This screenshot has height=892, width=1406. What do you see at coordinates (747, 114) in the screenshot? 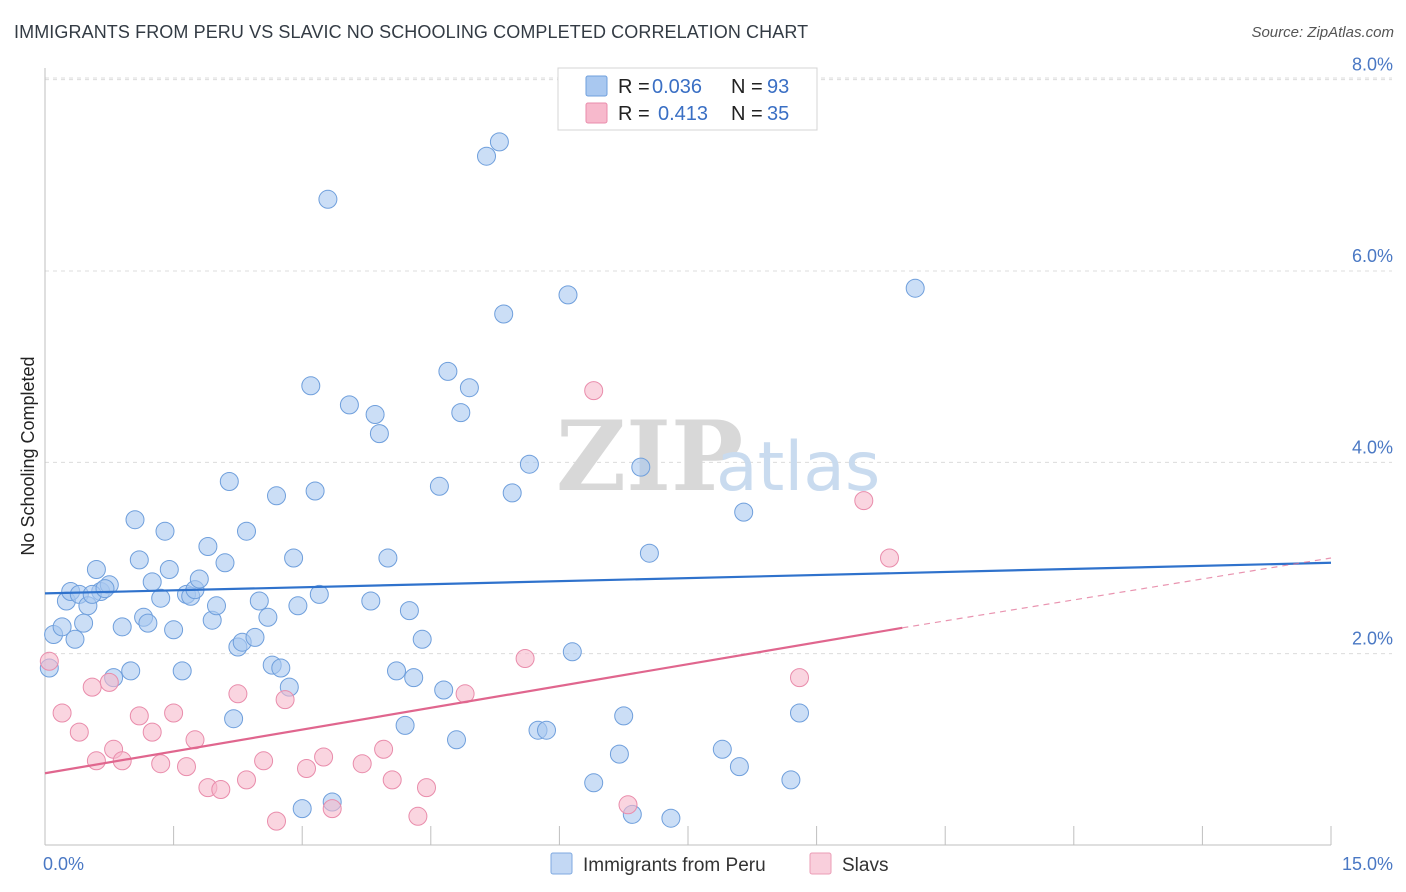
I see `legend-n-label-slavs: N =` at bounding box center [747, 114].